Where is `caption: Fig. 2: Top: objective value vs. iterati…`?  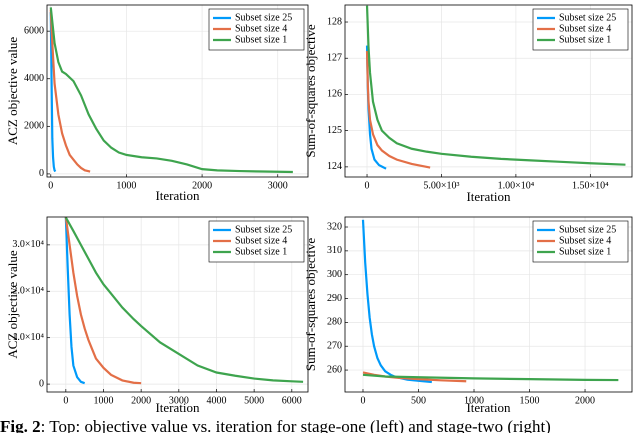 caption: Fig. 2: Top: objective value vs. iterati… is located at coordinates (275, 425).